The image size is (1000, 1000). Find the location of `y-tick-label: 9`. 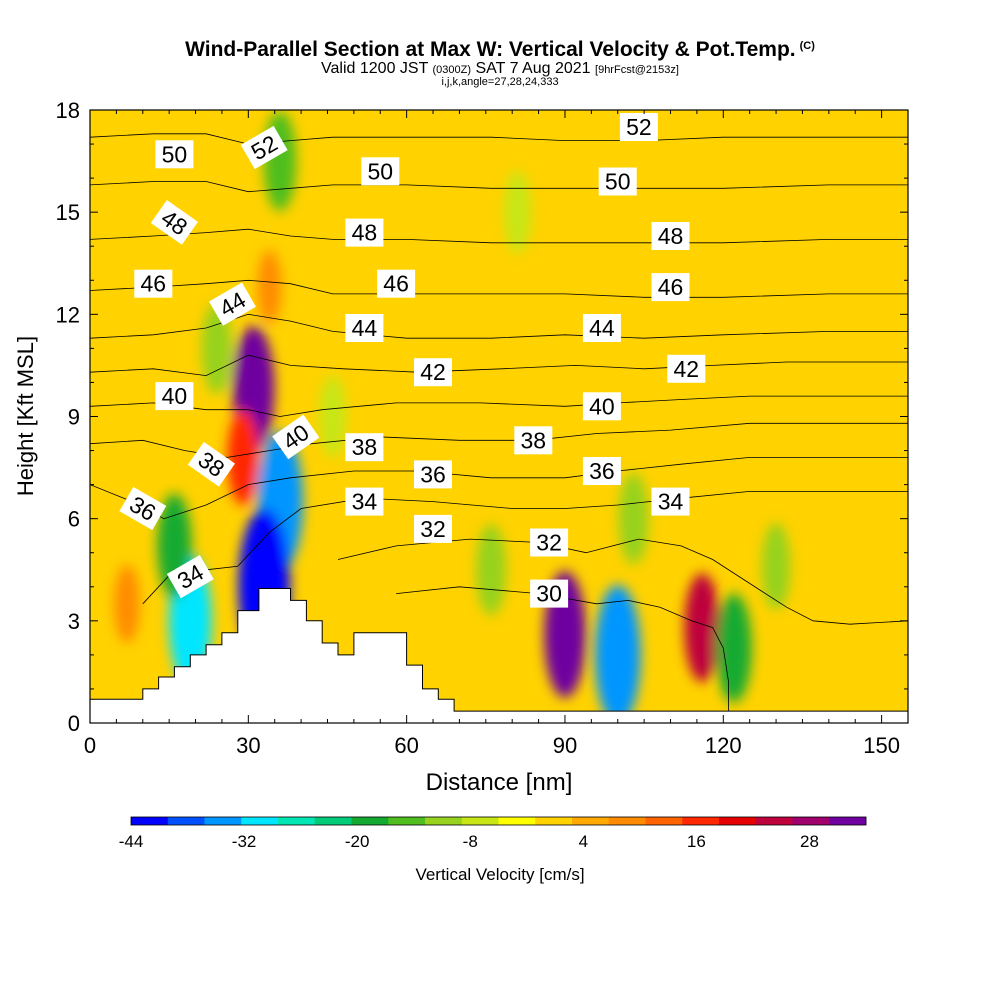

y-tick-label: 9 is located at coordinates (74, 417).